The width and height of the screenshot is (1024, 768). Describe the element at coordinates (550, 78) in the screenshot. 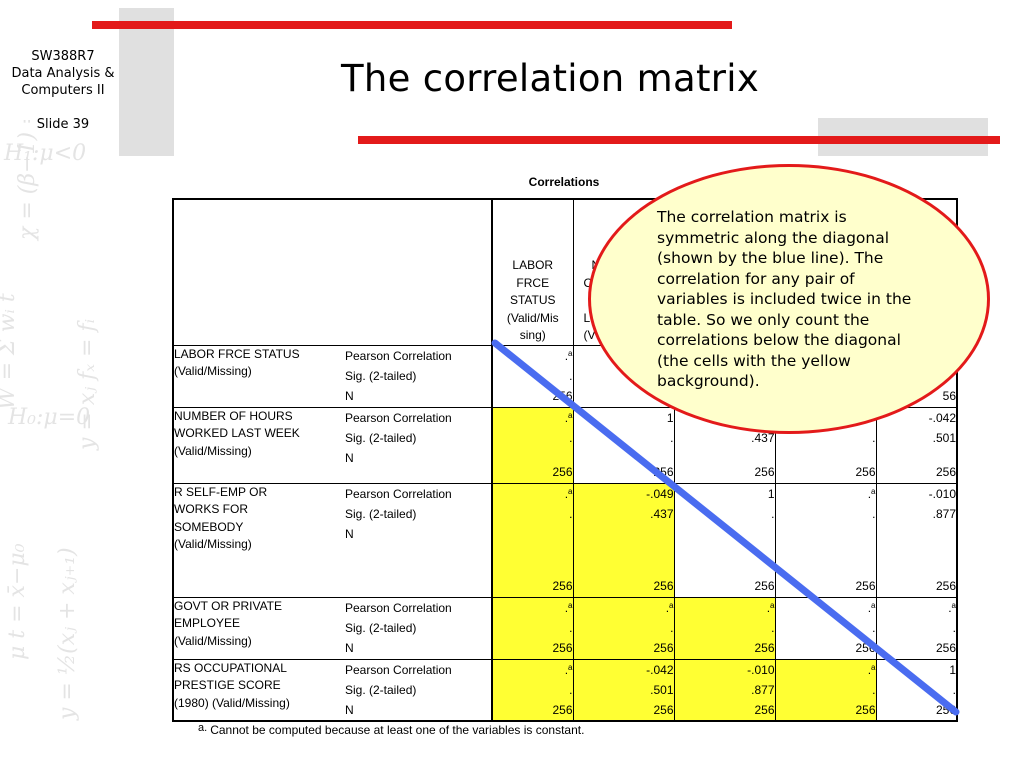

I see `slide-title: The correlation matrix` at that location.